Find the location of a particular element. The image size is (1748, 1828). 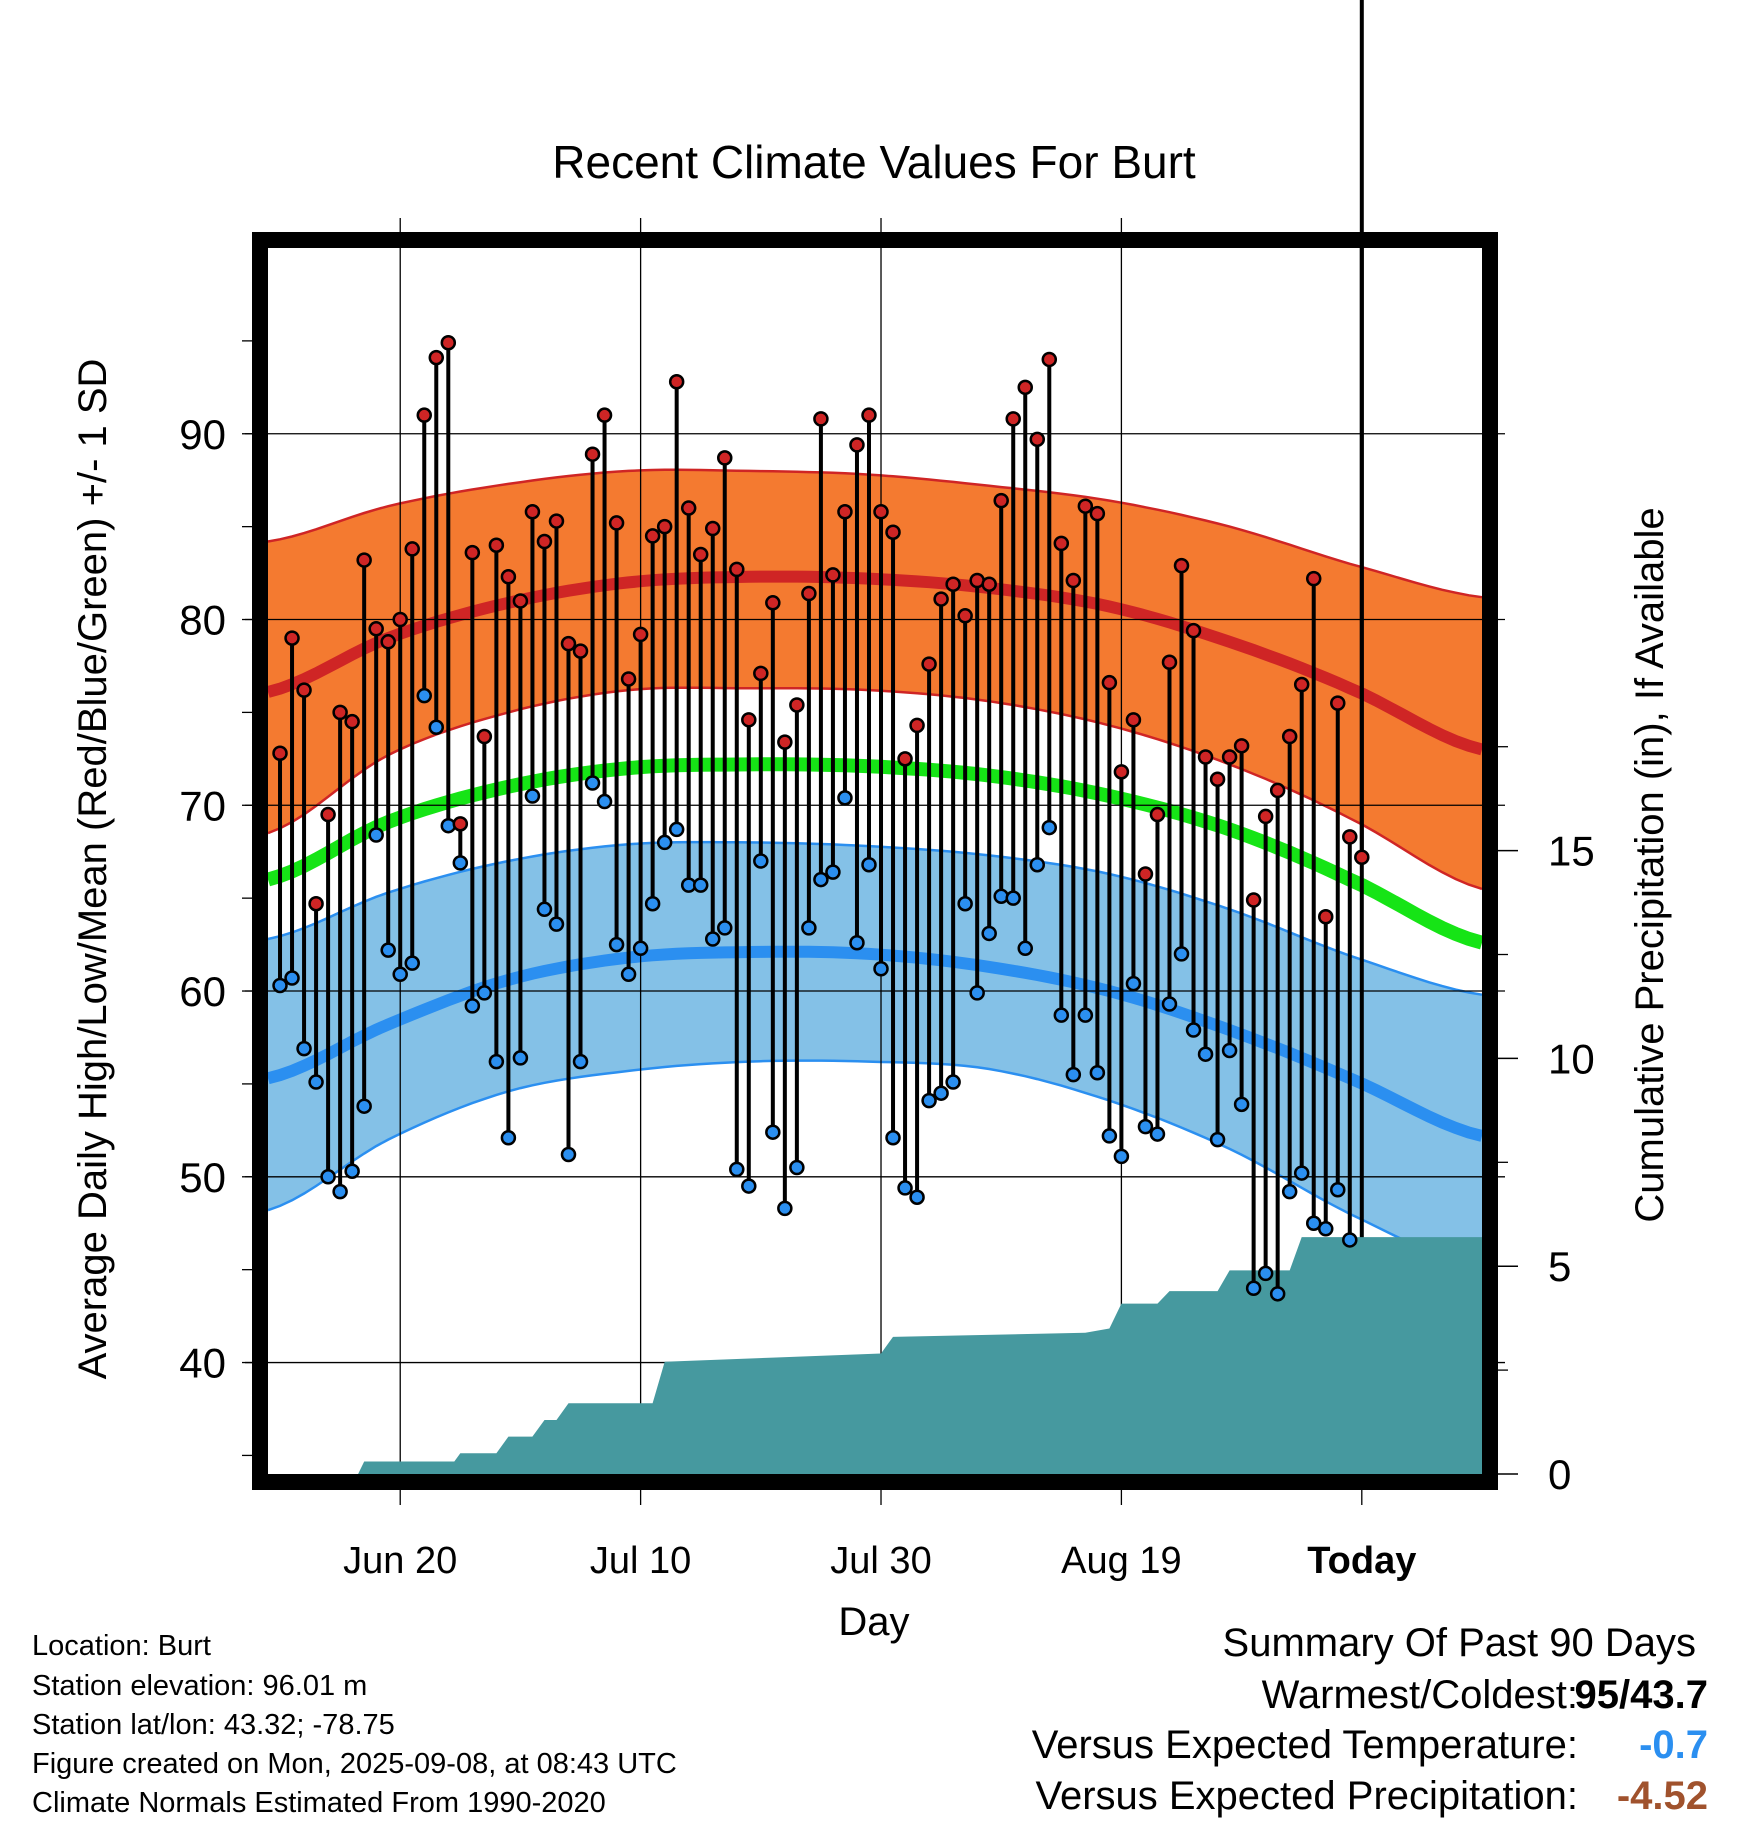

x-tick-label: Jul 30 is located at coordinates (880, 1561).